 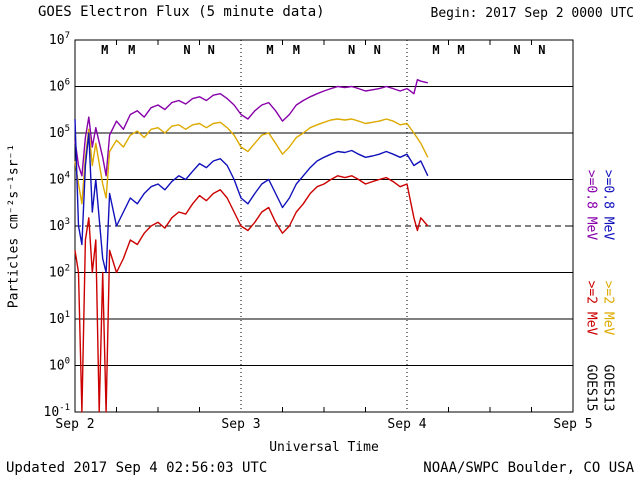 What do you see at coordinates (251, 161) in the screenshot?
I see `series-goes13-e2` at bounding box center [251, 161].